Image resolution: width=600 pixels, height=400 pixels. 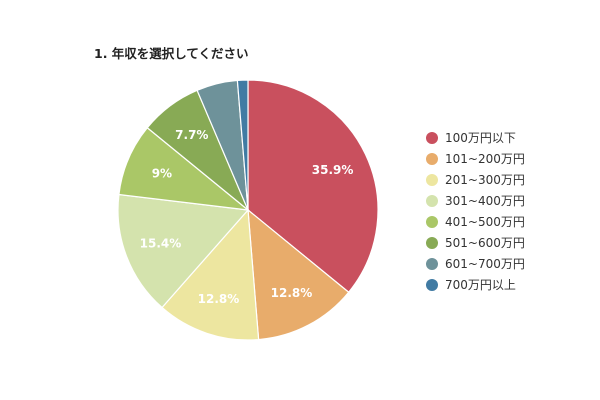 What do you see at coordinates (161, 243) in the screenshot?
I see `data-label-4: 15.4%` at bounding box center [161, 243].